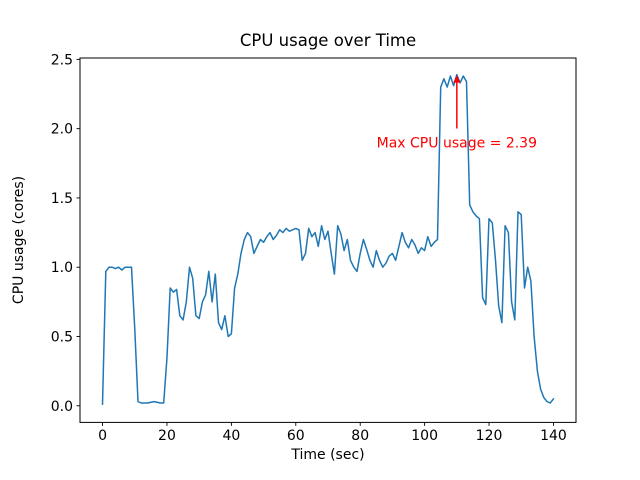 This screenshot has width=640, height=480. Describe the element at coordinates (231, 436) in the screenshot. I see `x-tick-label: 40` at that location.